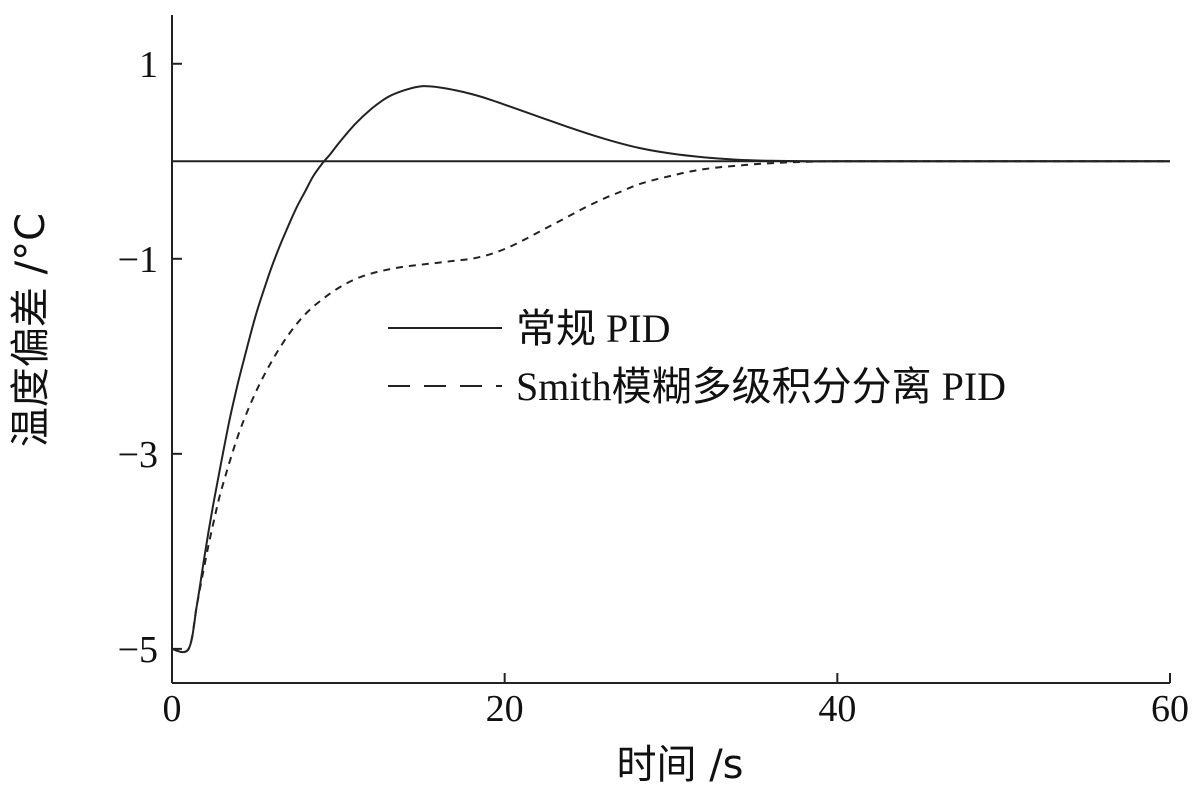 The image size is (1200, 792). Describe the element at coordinates (172, 709) in the screenshot. I see `x-tick-label: 0` at that location.